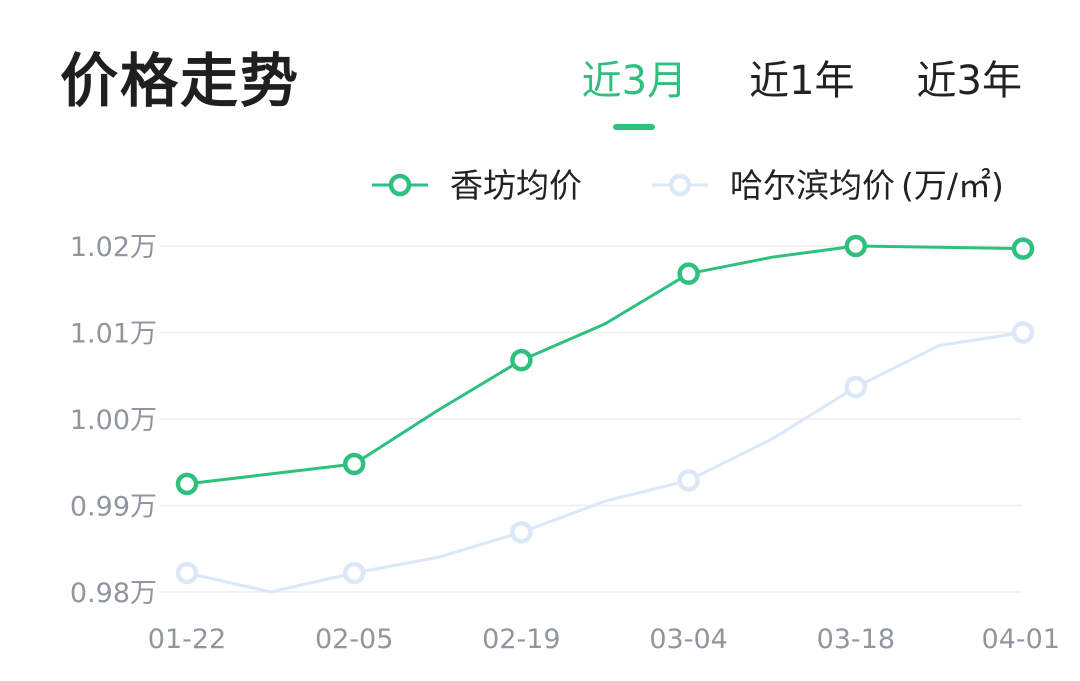 The image size is (1080, 681). I want to click on x-tick-label: 04-01, so click(1021, 639).